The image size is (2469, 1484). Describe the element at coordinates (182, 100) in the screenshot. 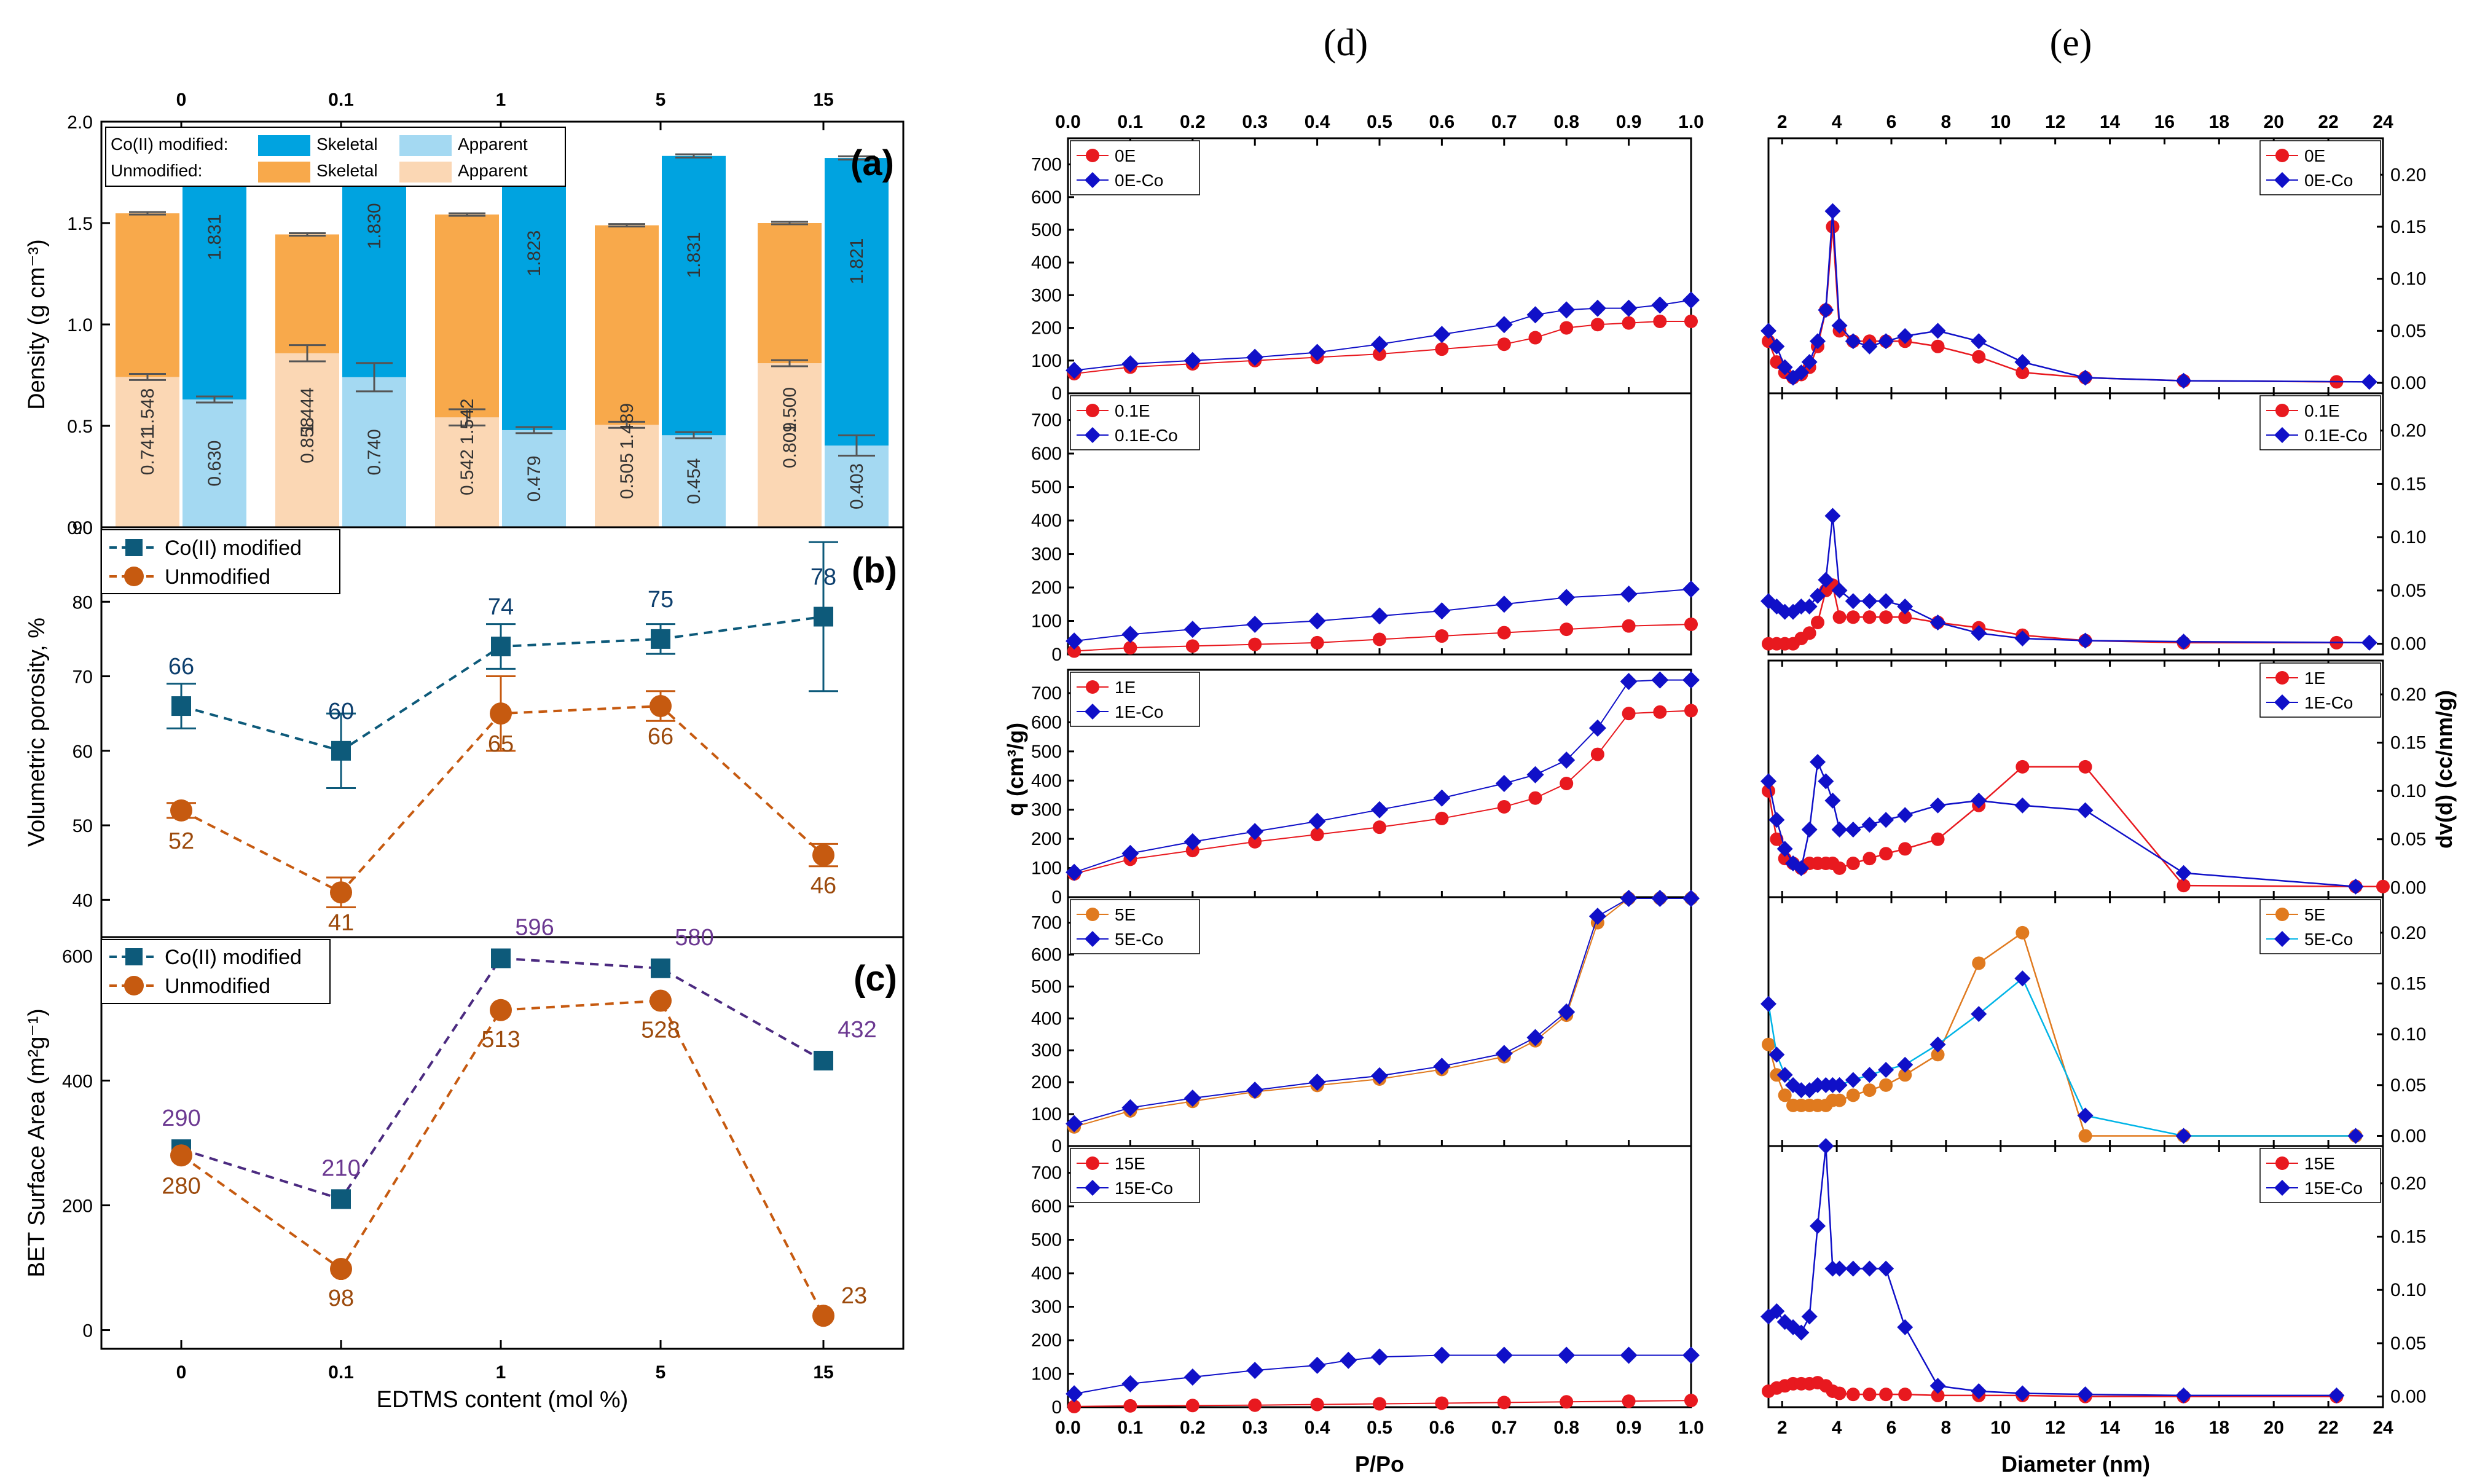

I see `top-category-label: 0` at that location.